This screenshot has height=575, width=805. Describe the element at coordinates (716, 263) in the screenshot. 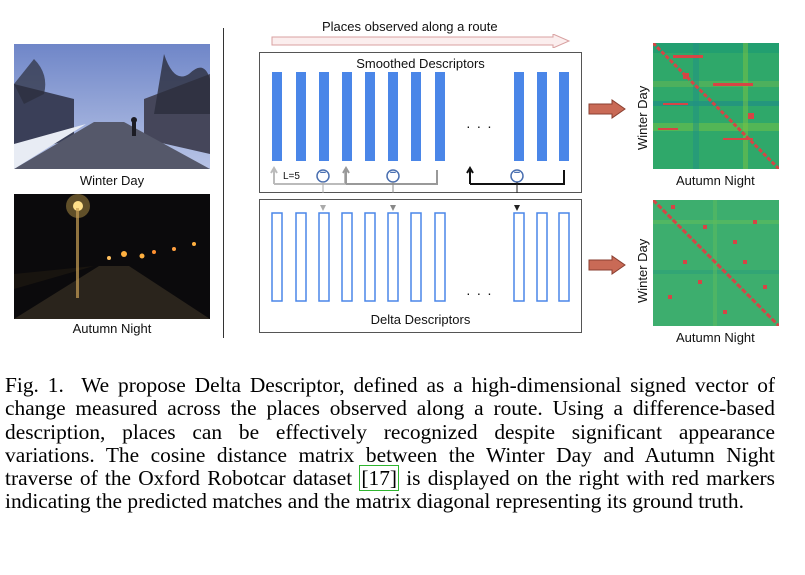

I see `bottom-distance-matrix` at that location.